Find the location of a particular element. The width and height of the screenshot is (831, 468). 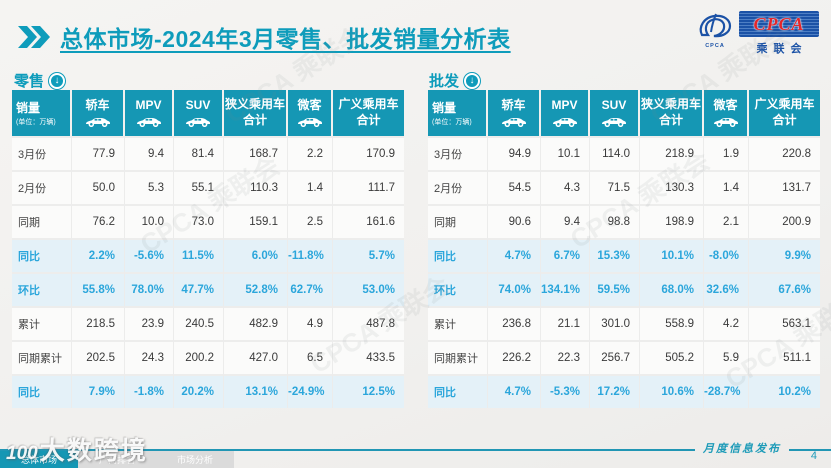

nav-tab-2: 厂商排名 is located at coordinates (117, 459).